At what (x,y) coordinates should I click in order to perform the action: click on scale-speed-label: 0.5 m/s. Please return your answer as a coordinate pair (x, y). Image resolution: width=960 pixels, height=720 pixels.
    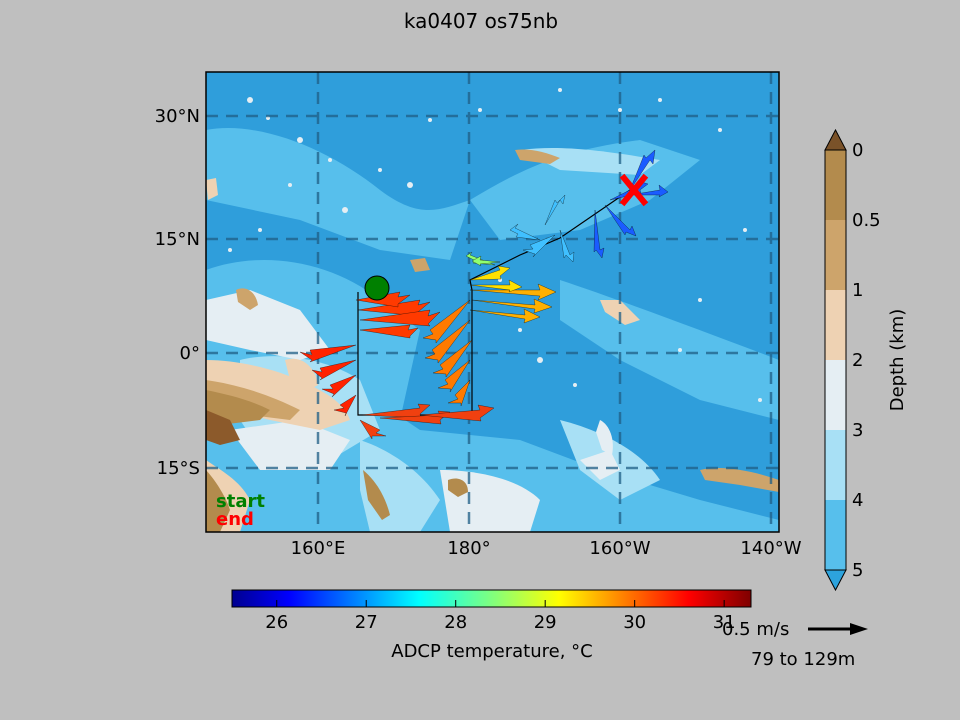
    Looking at the image, I should click on (755, 629).